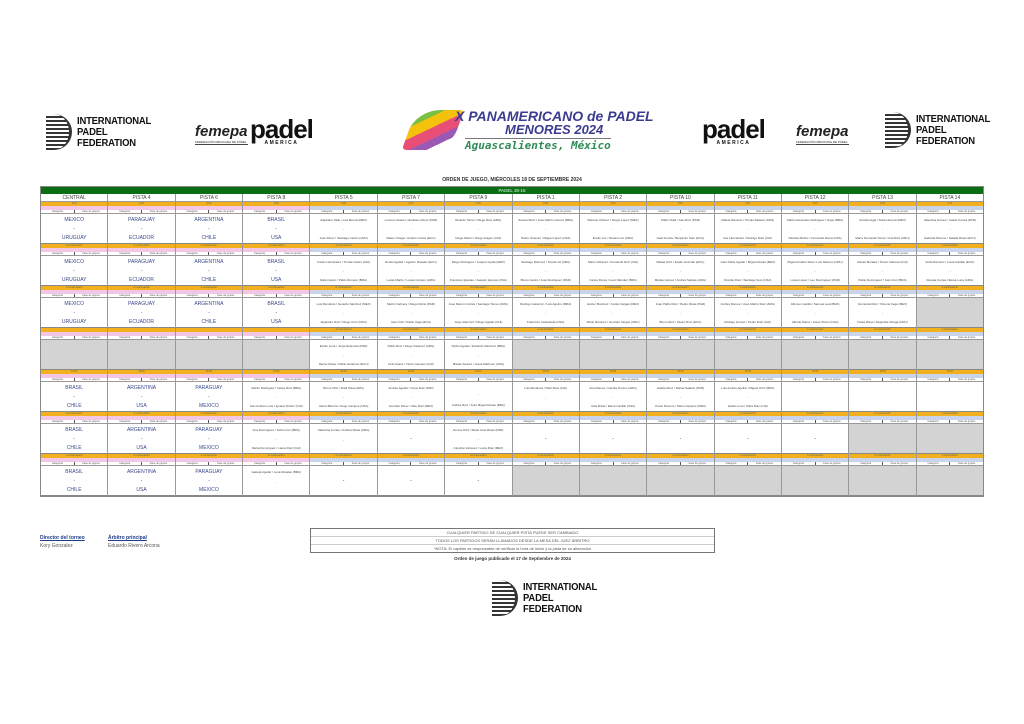  Describe the element at coordinates (209, 489) in the screenshot. I see `team-b: MEXICO` at that location.